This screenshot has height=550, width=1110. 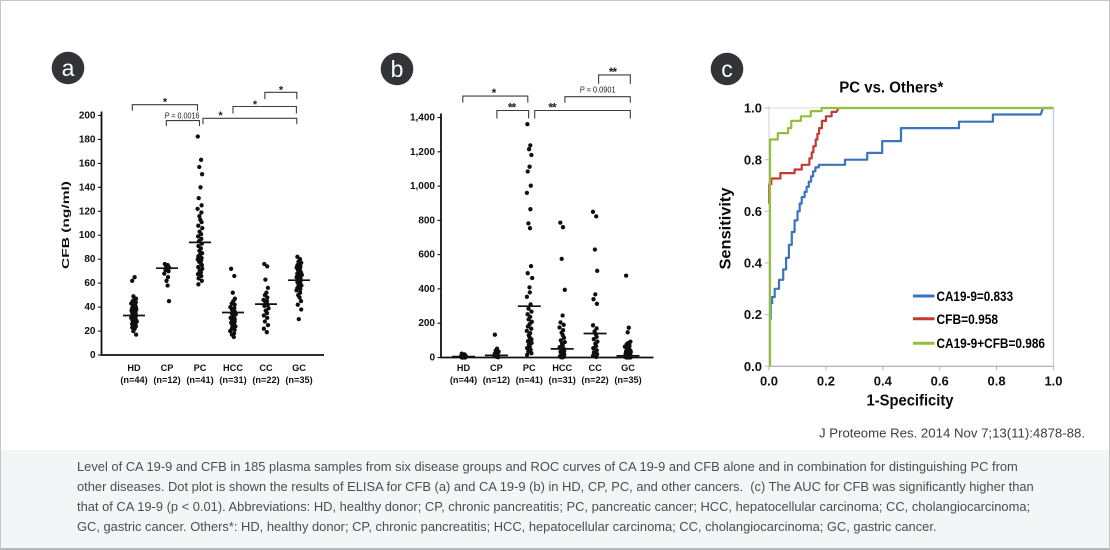 What do you see at coordinates (87, 187) in the screenshot?
I see `svg-text: 140` at bounding box center [87, 187].